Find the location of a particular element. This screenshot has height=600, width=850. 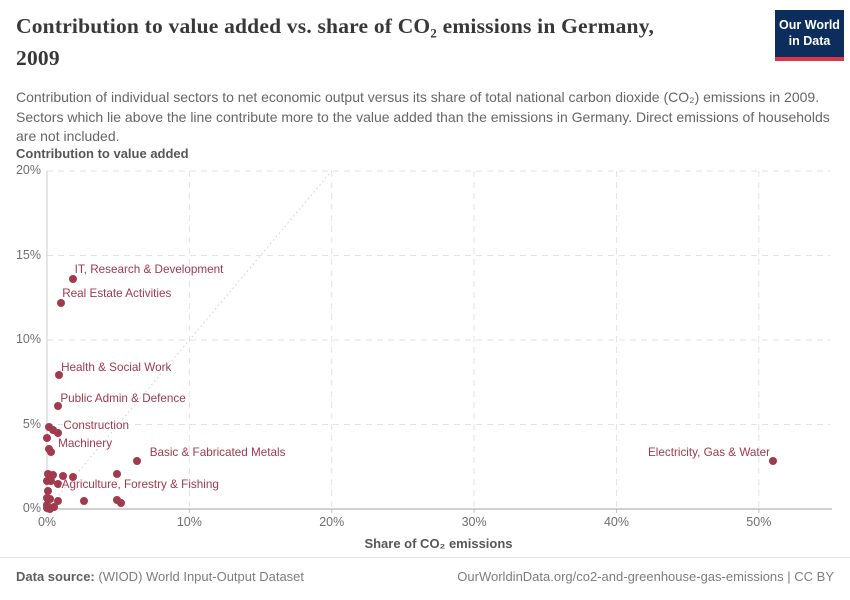

x-tick-label: 20% is located at coordinates (332, 522).